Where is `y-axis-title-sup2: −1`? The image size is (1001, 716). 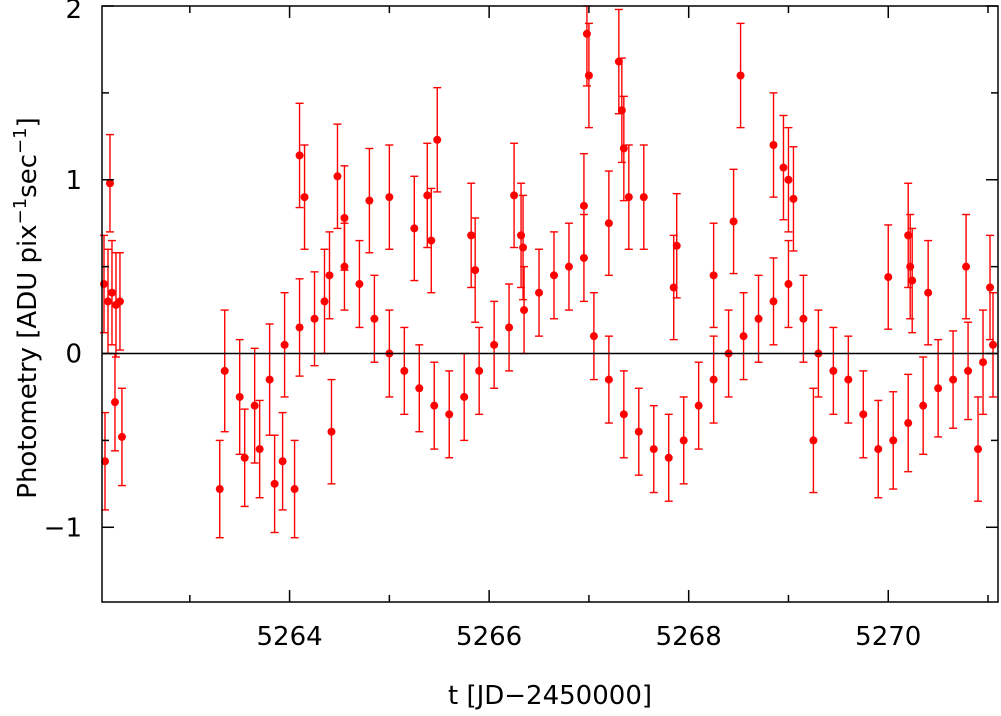 y-axis-title-sup2: −1 is located at coordinates (20, 140).